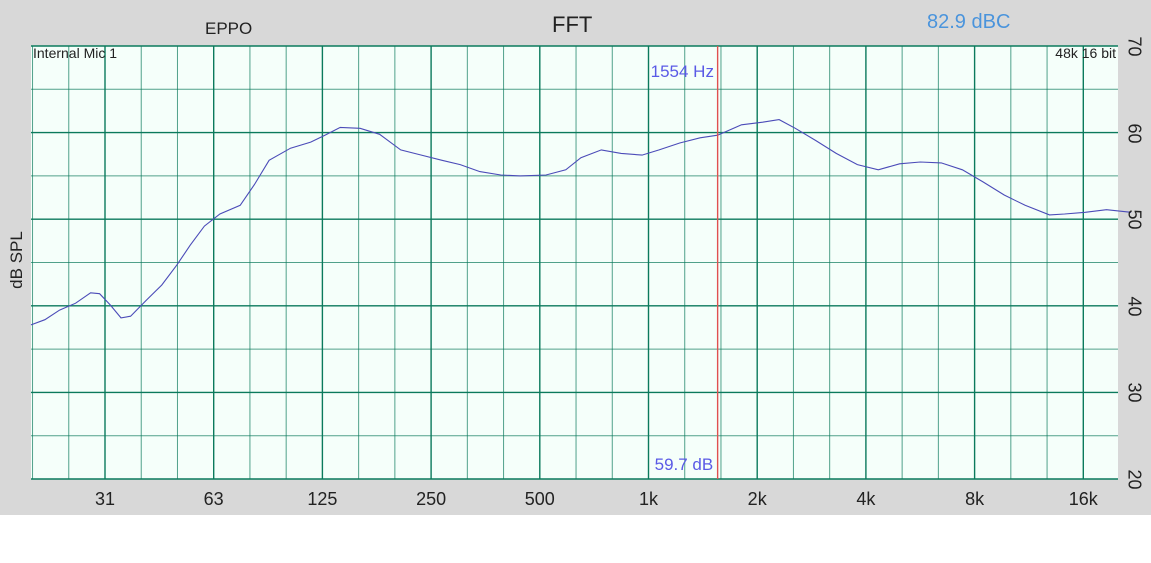 Image resolution: width=1151 pixels, height=563 pixels. What do you see at coordinates (229, 28) in the screenshot?
I see `header-left-label: EPPO` at bounding box center [229, 28].